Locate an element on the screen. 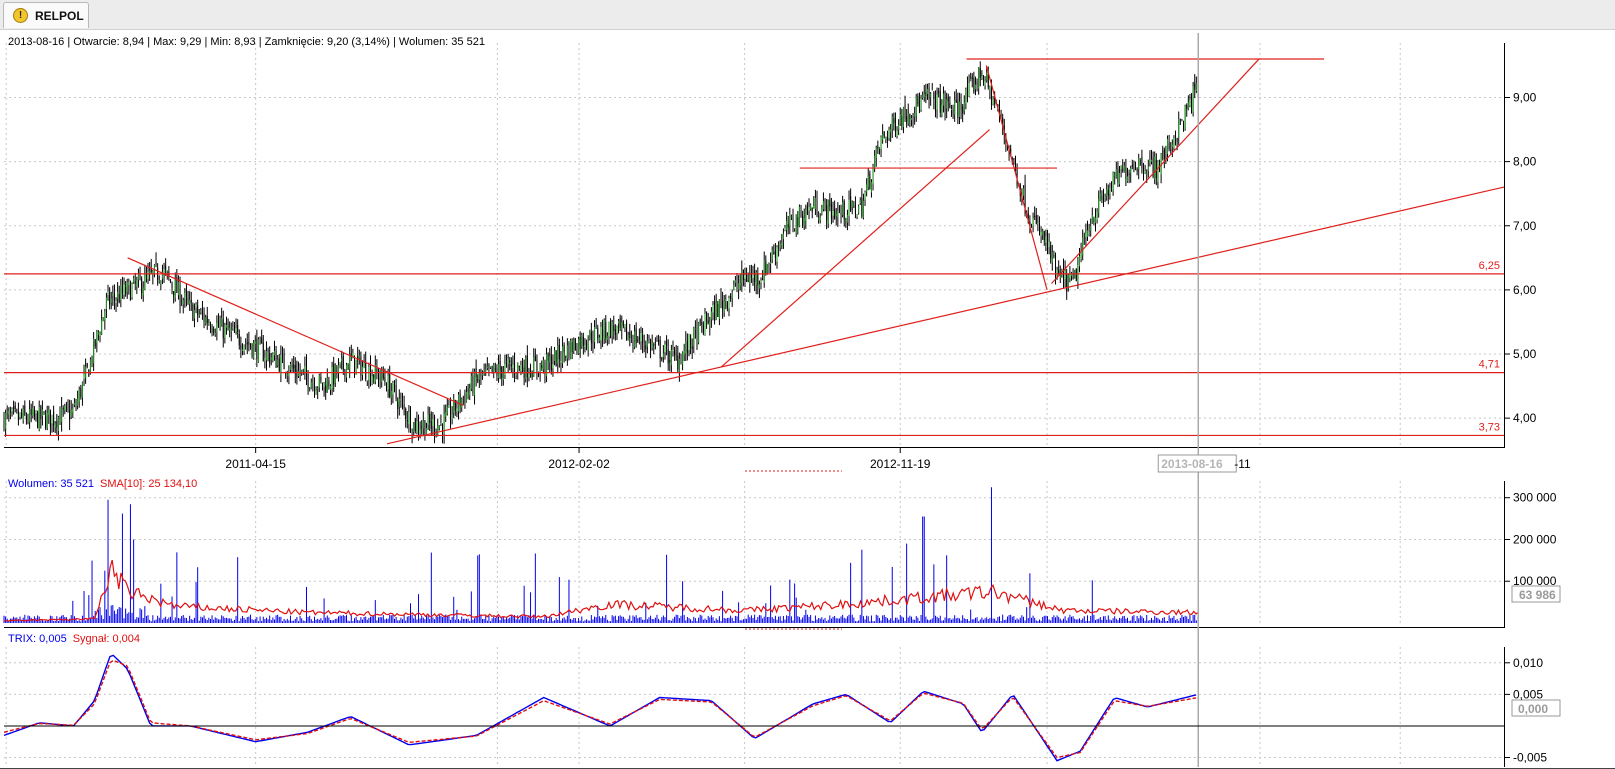 Image resolution: width=1615 pixels, height=769 pixels. xtick-label-2: 2012-11-19 is located at coordinates (900, 464).